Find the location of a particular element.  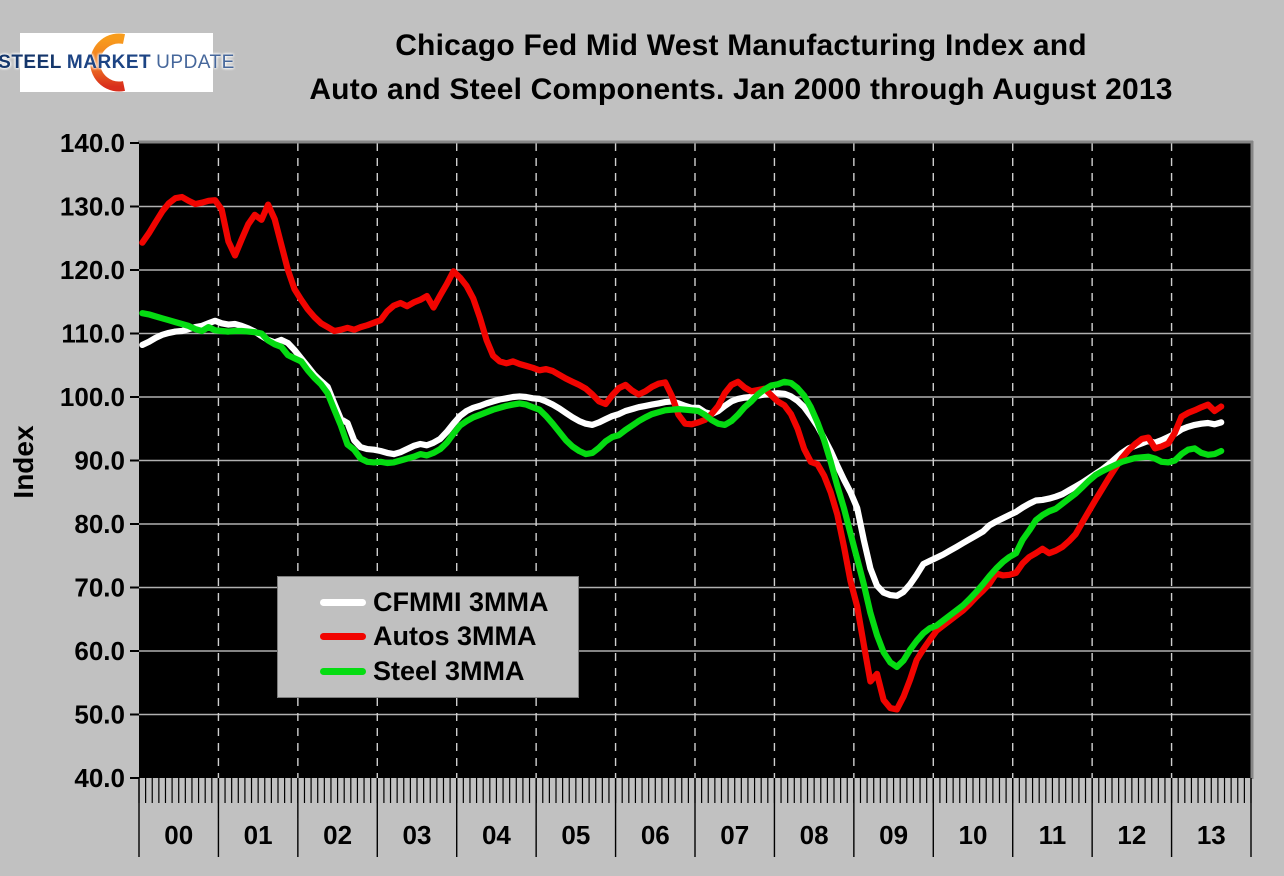

year-label: 08 is located at coordinates (814, 835).